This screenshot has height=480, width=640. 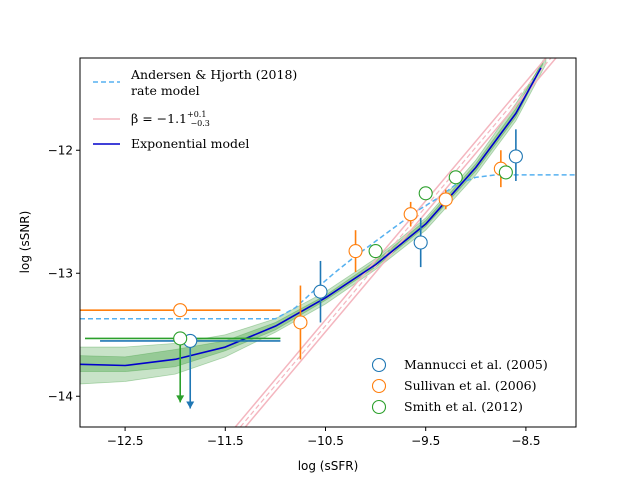 What do you see at coordinates (190, 143) in the screenshot?
I see `legend-label-exponential: Exponential model` at bounding box center [190, 143].